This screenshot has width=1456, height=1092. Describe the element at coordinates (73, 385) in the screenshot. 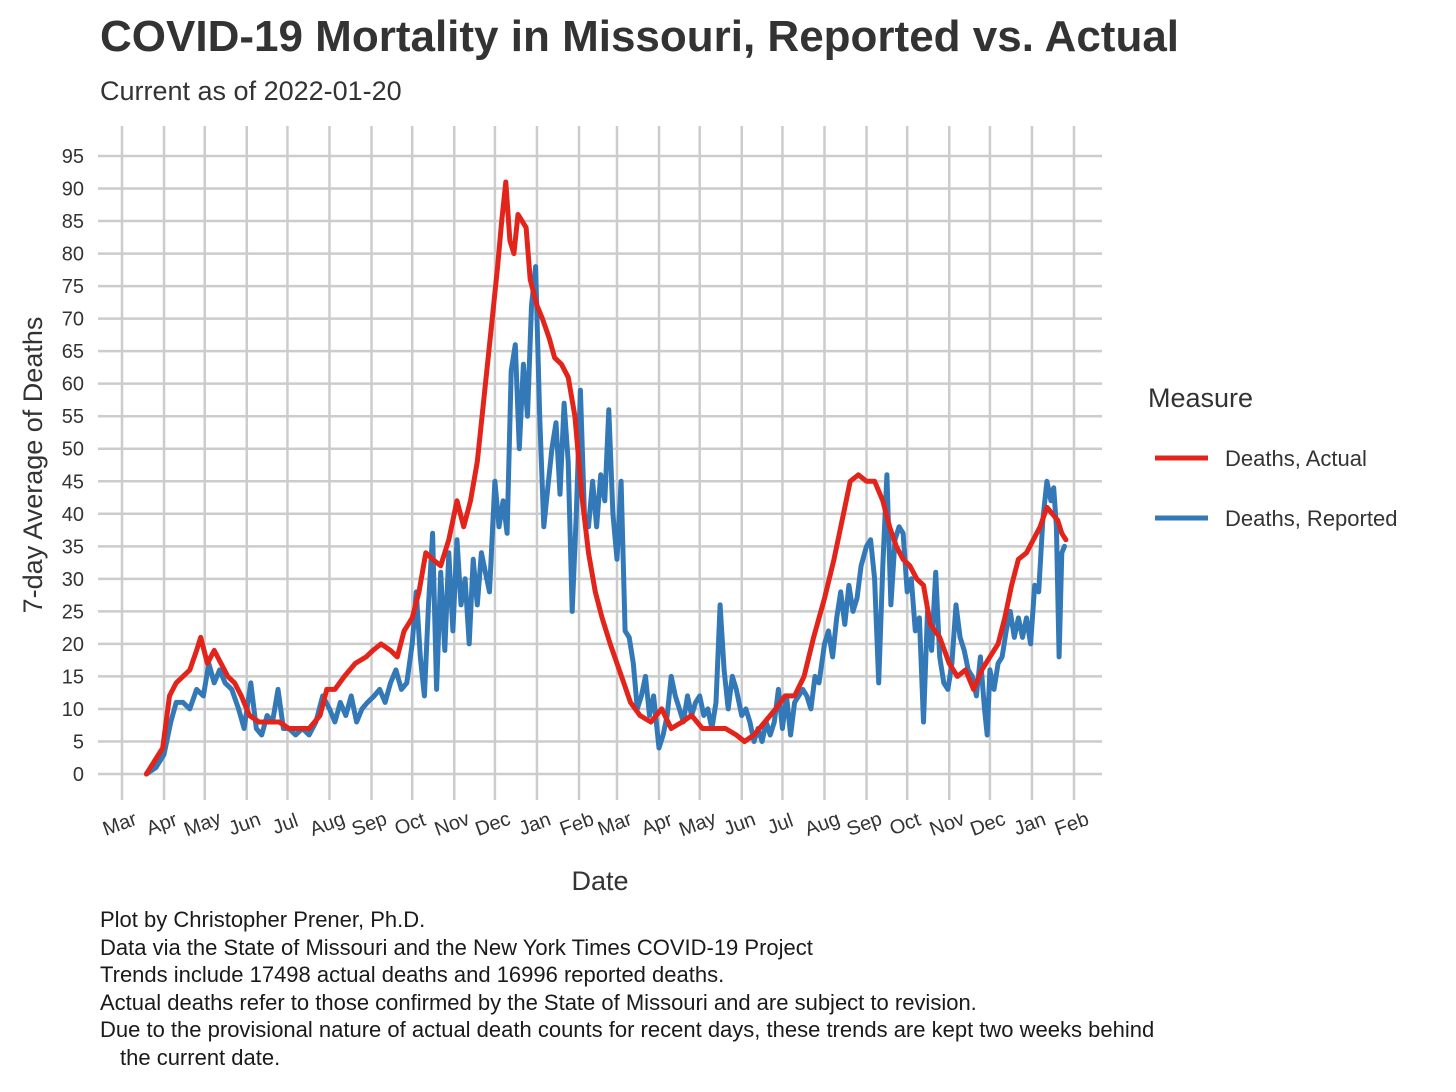

I see `y-tick-label: 60` at that location.